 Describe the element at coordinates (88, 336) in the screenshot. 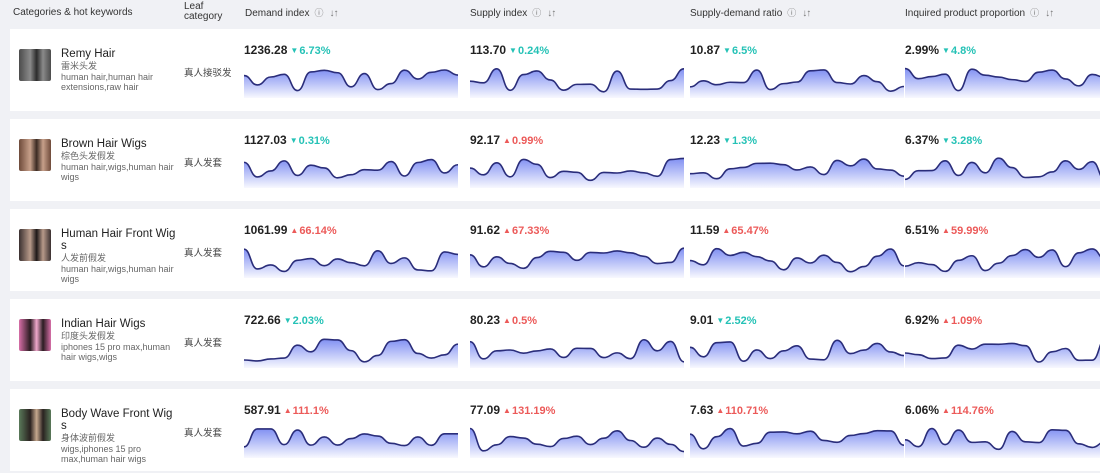

I see `category-chinese-name: 印度头发假发` at that location.